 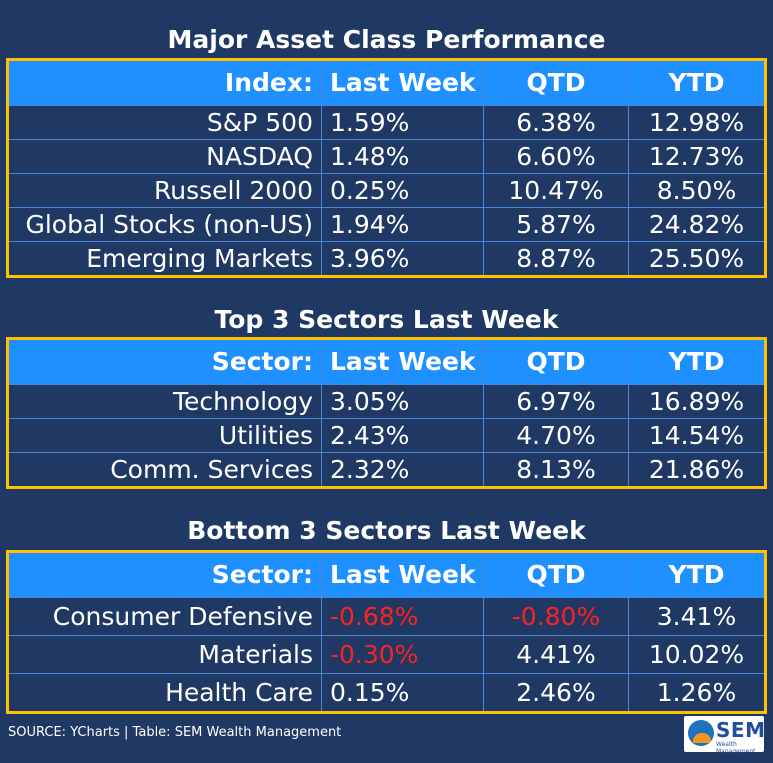 I want to click on cell-last-week: 2.43%, so click(x=402, y=435).